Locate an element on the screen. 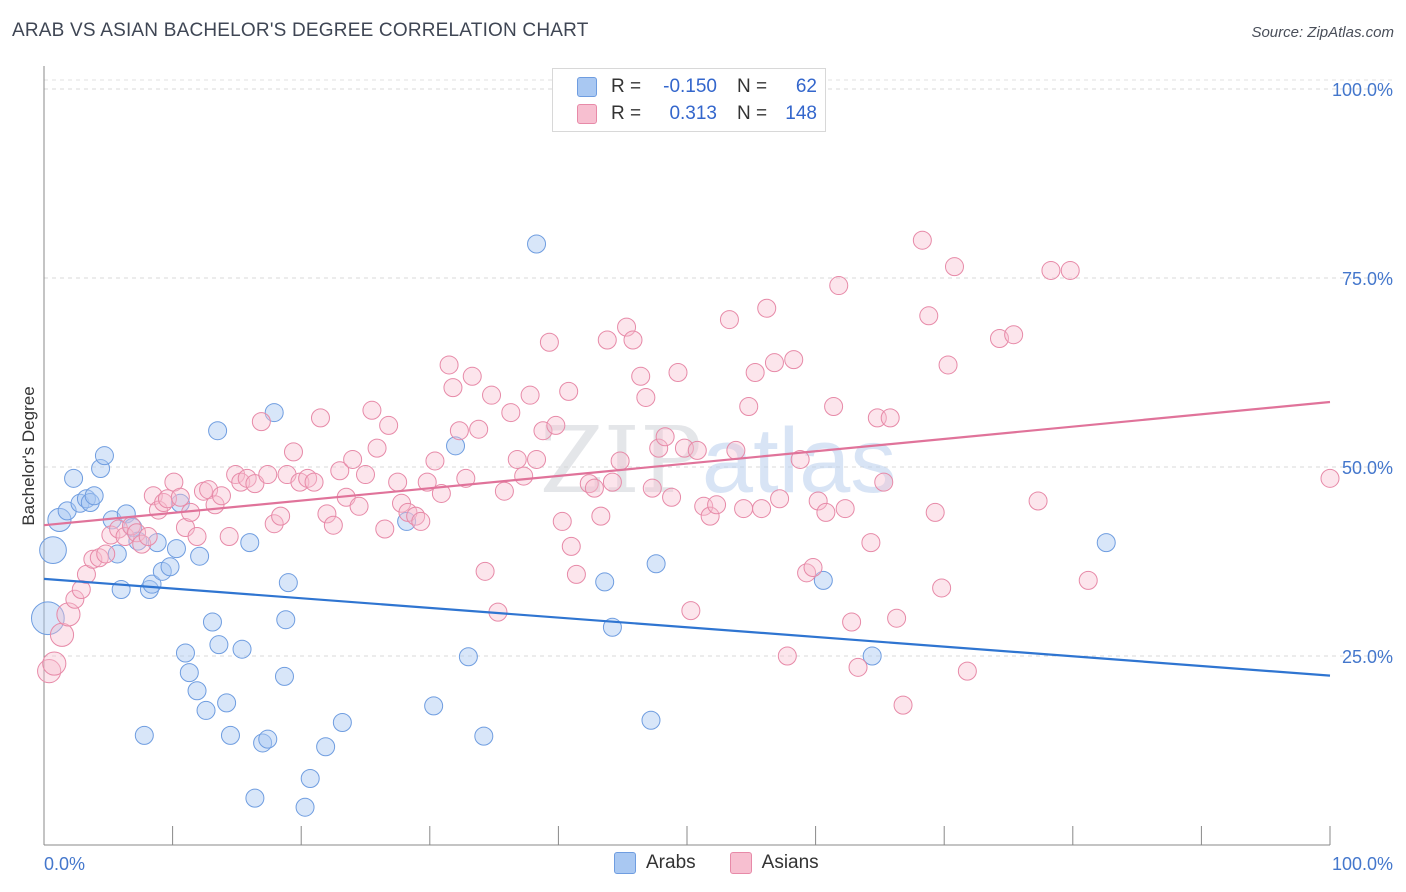  asians-swatch is located at coordinates (587, 114).